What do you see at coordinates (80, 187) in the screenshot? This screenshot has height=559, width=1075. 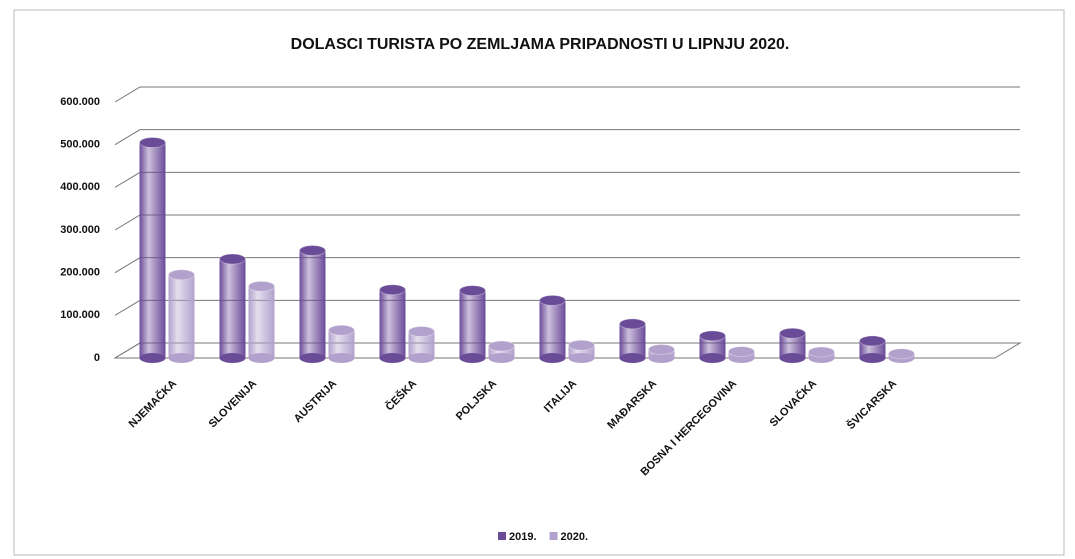 I see `y-tick-label: 400.000` at bounding box center [80, 187].